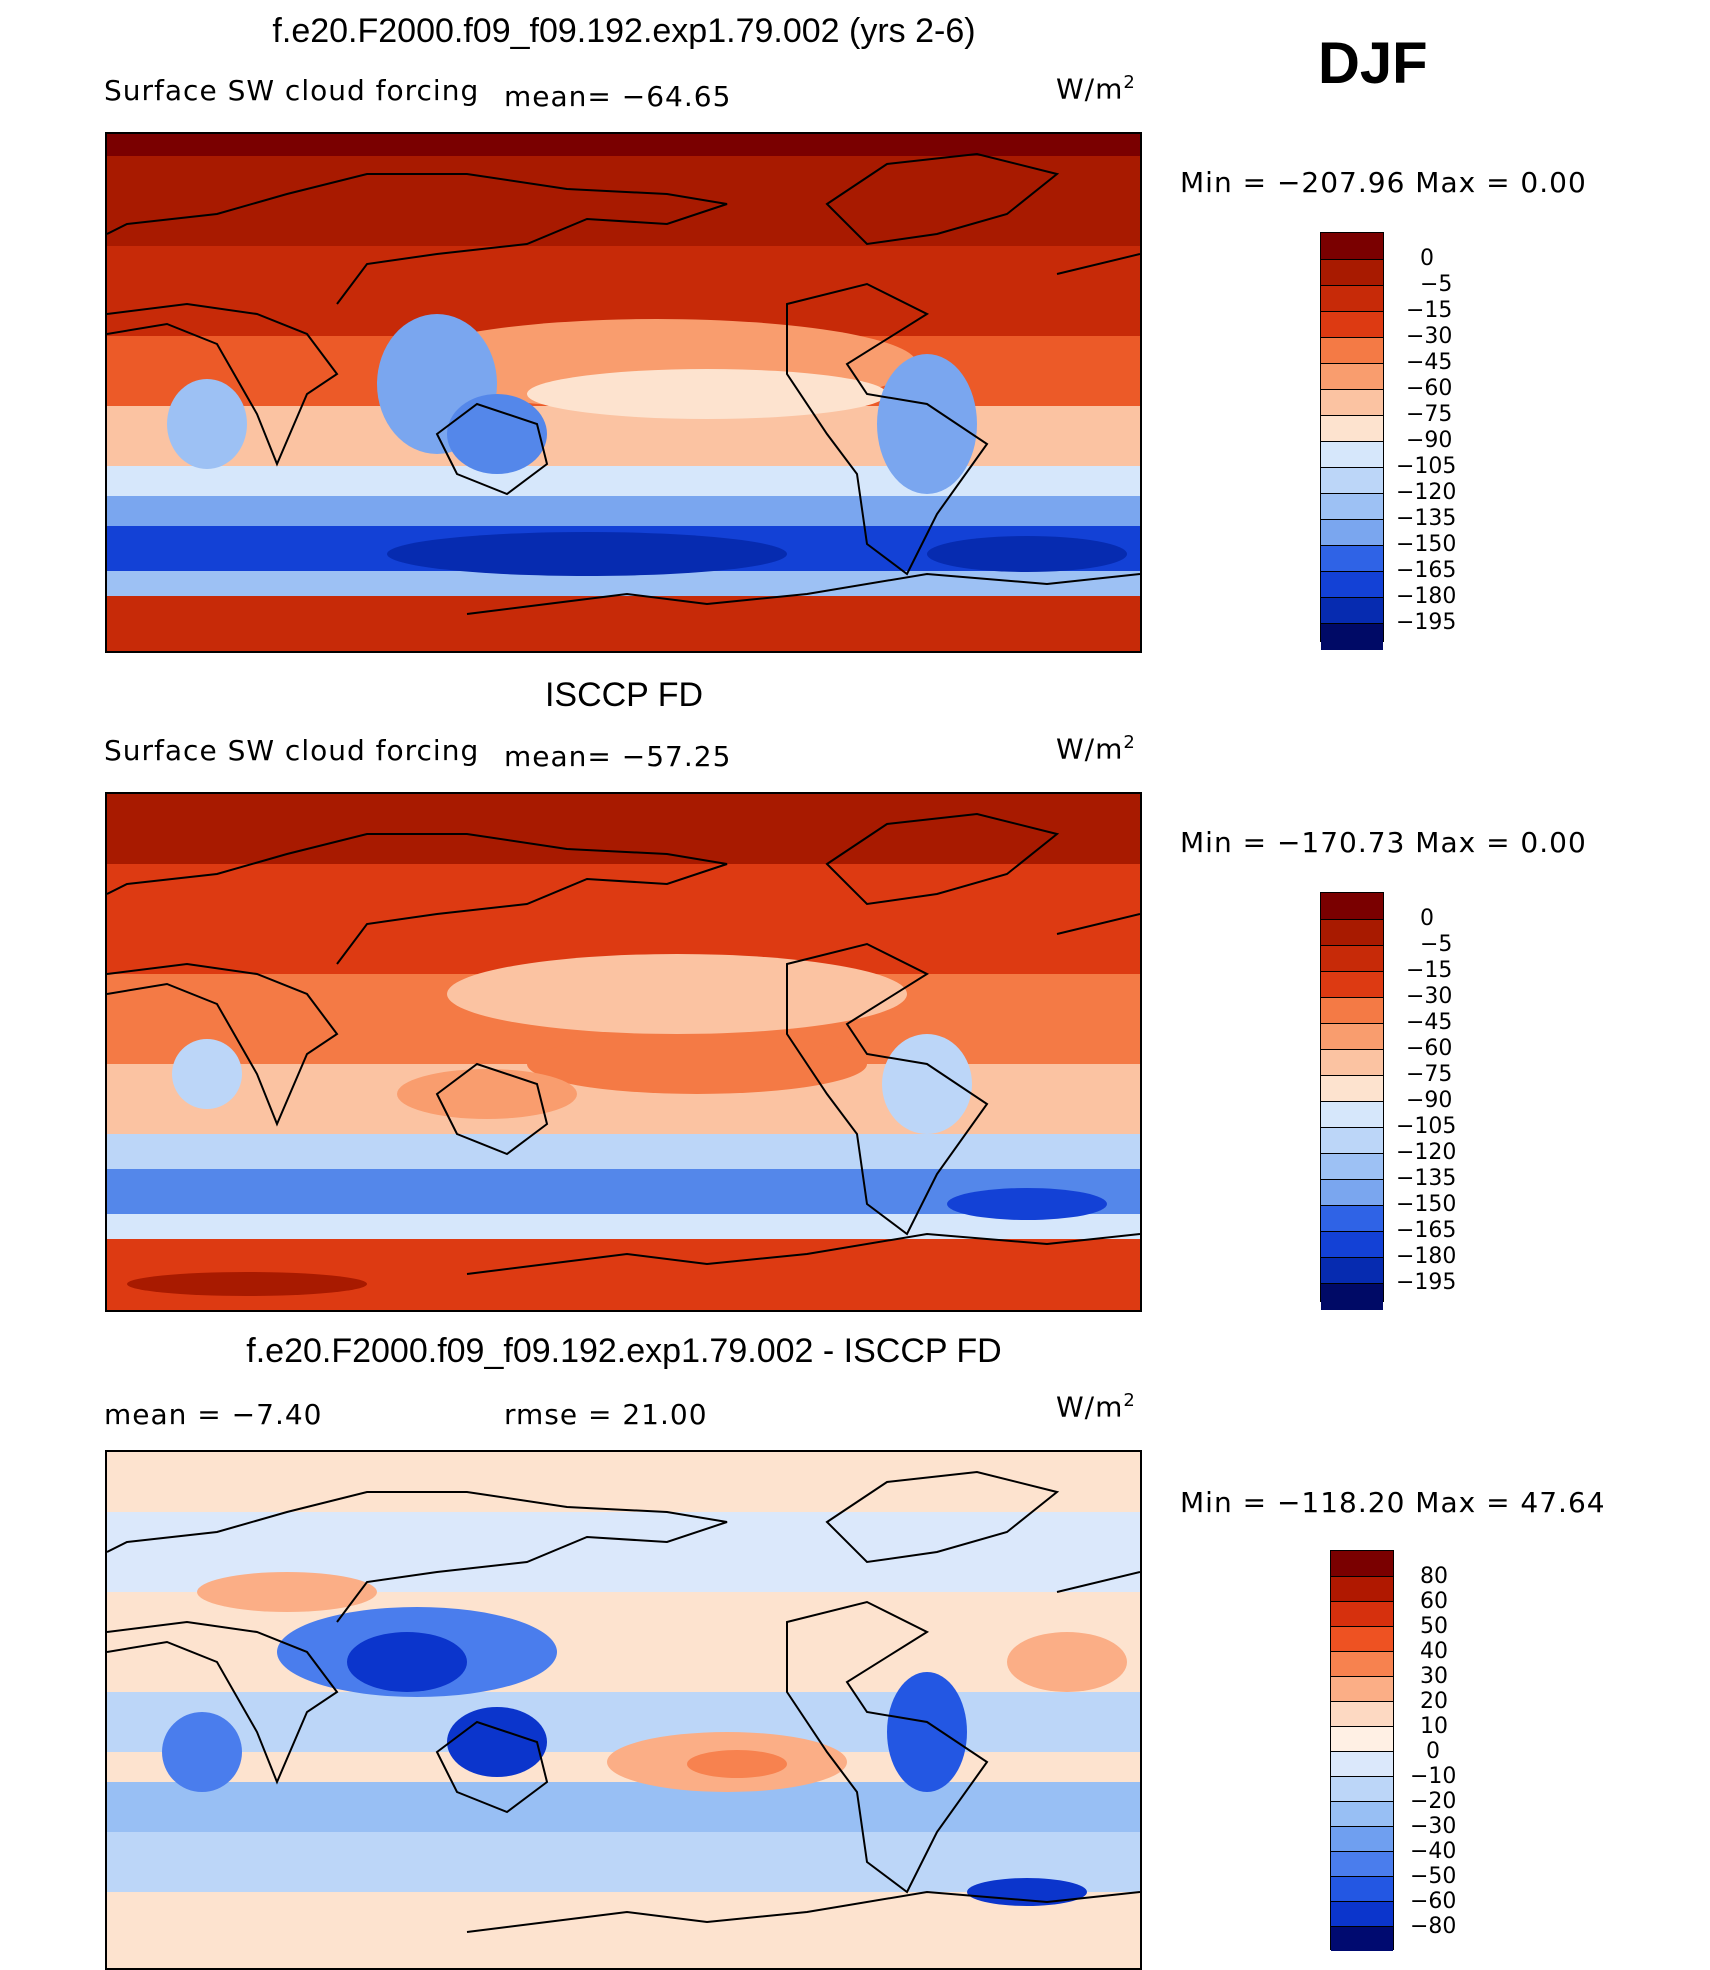 The width and height of the screenshot is (1710, 1970). Describe the element at coordinates (1426, 622) in the screenshot. I see `panel1-cbar-label: −195` at that location.